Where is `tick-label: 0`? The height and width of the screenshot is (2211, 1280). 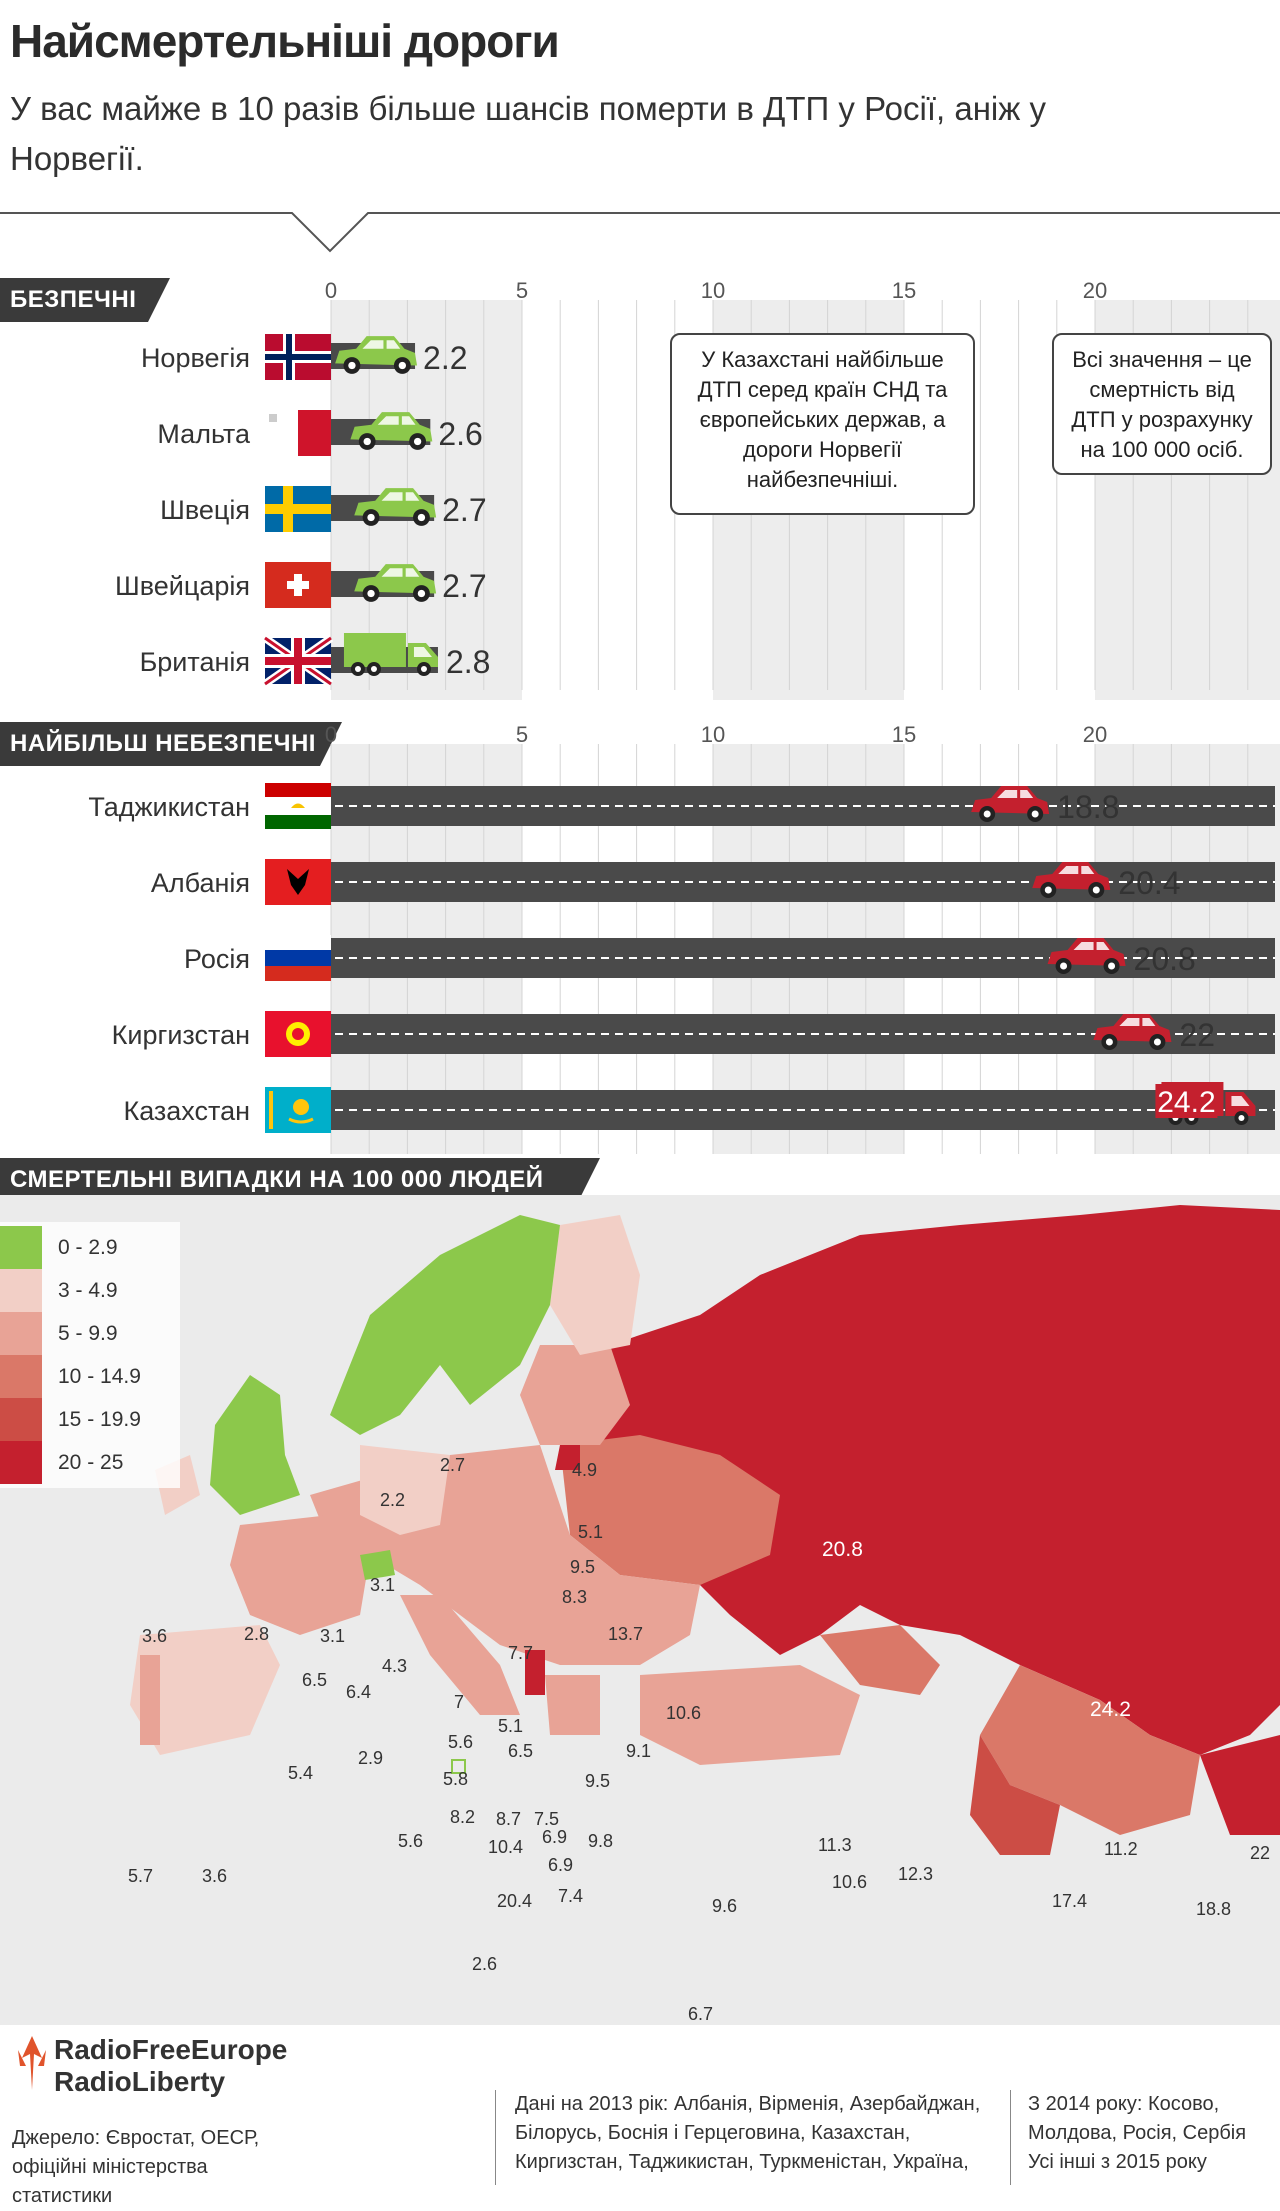
tick-label: 0 is located at coordinates (331, 734).